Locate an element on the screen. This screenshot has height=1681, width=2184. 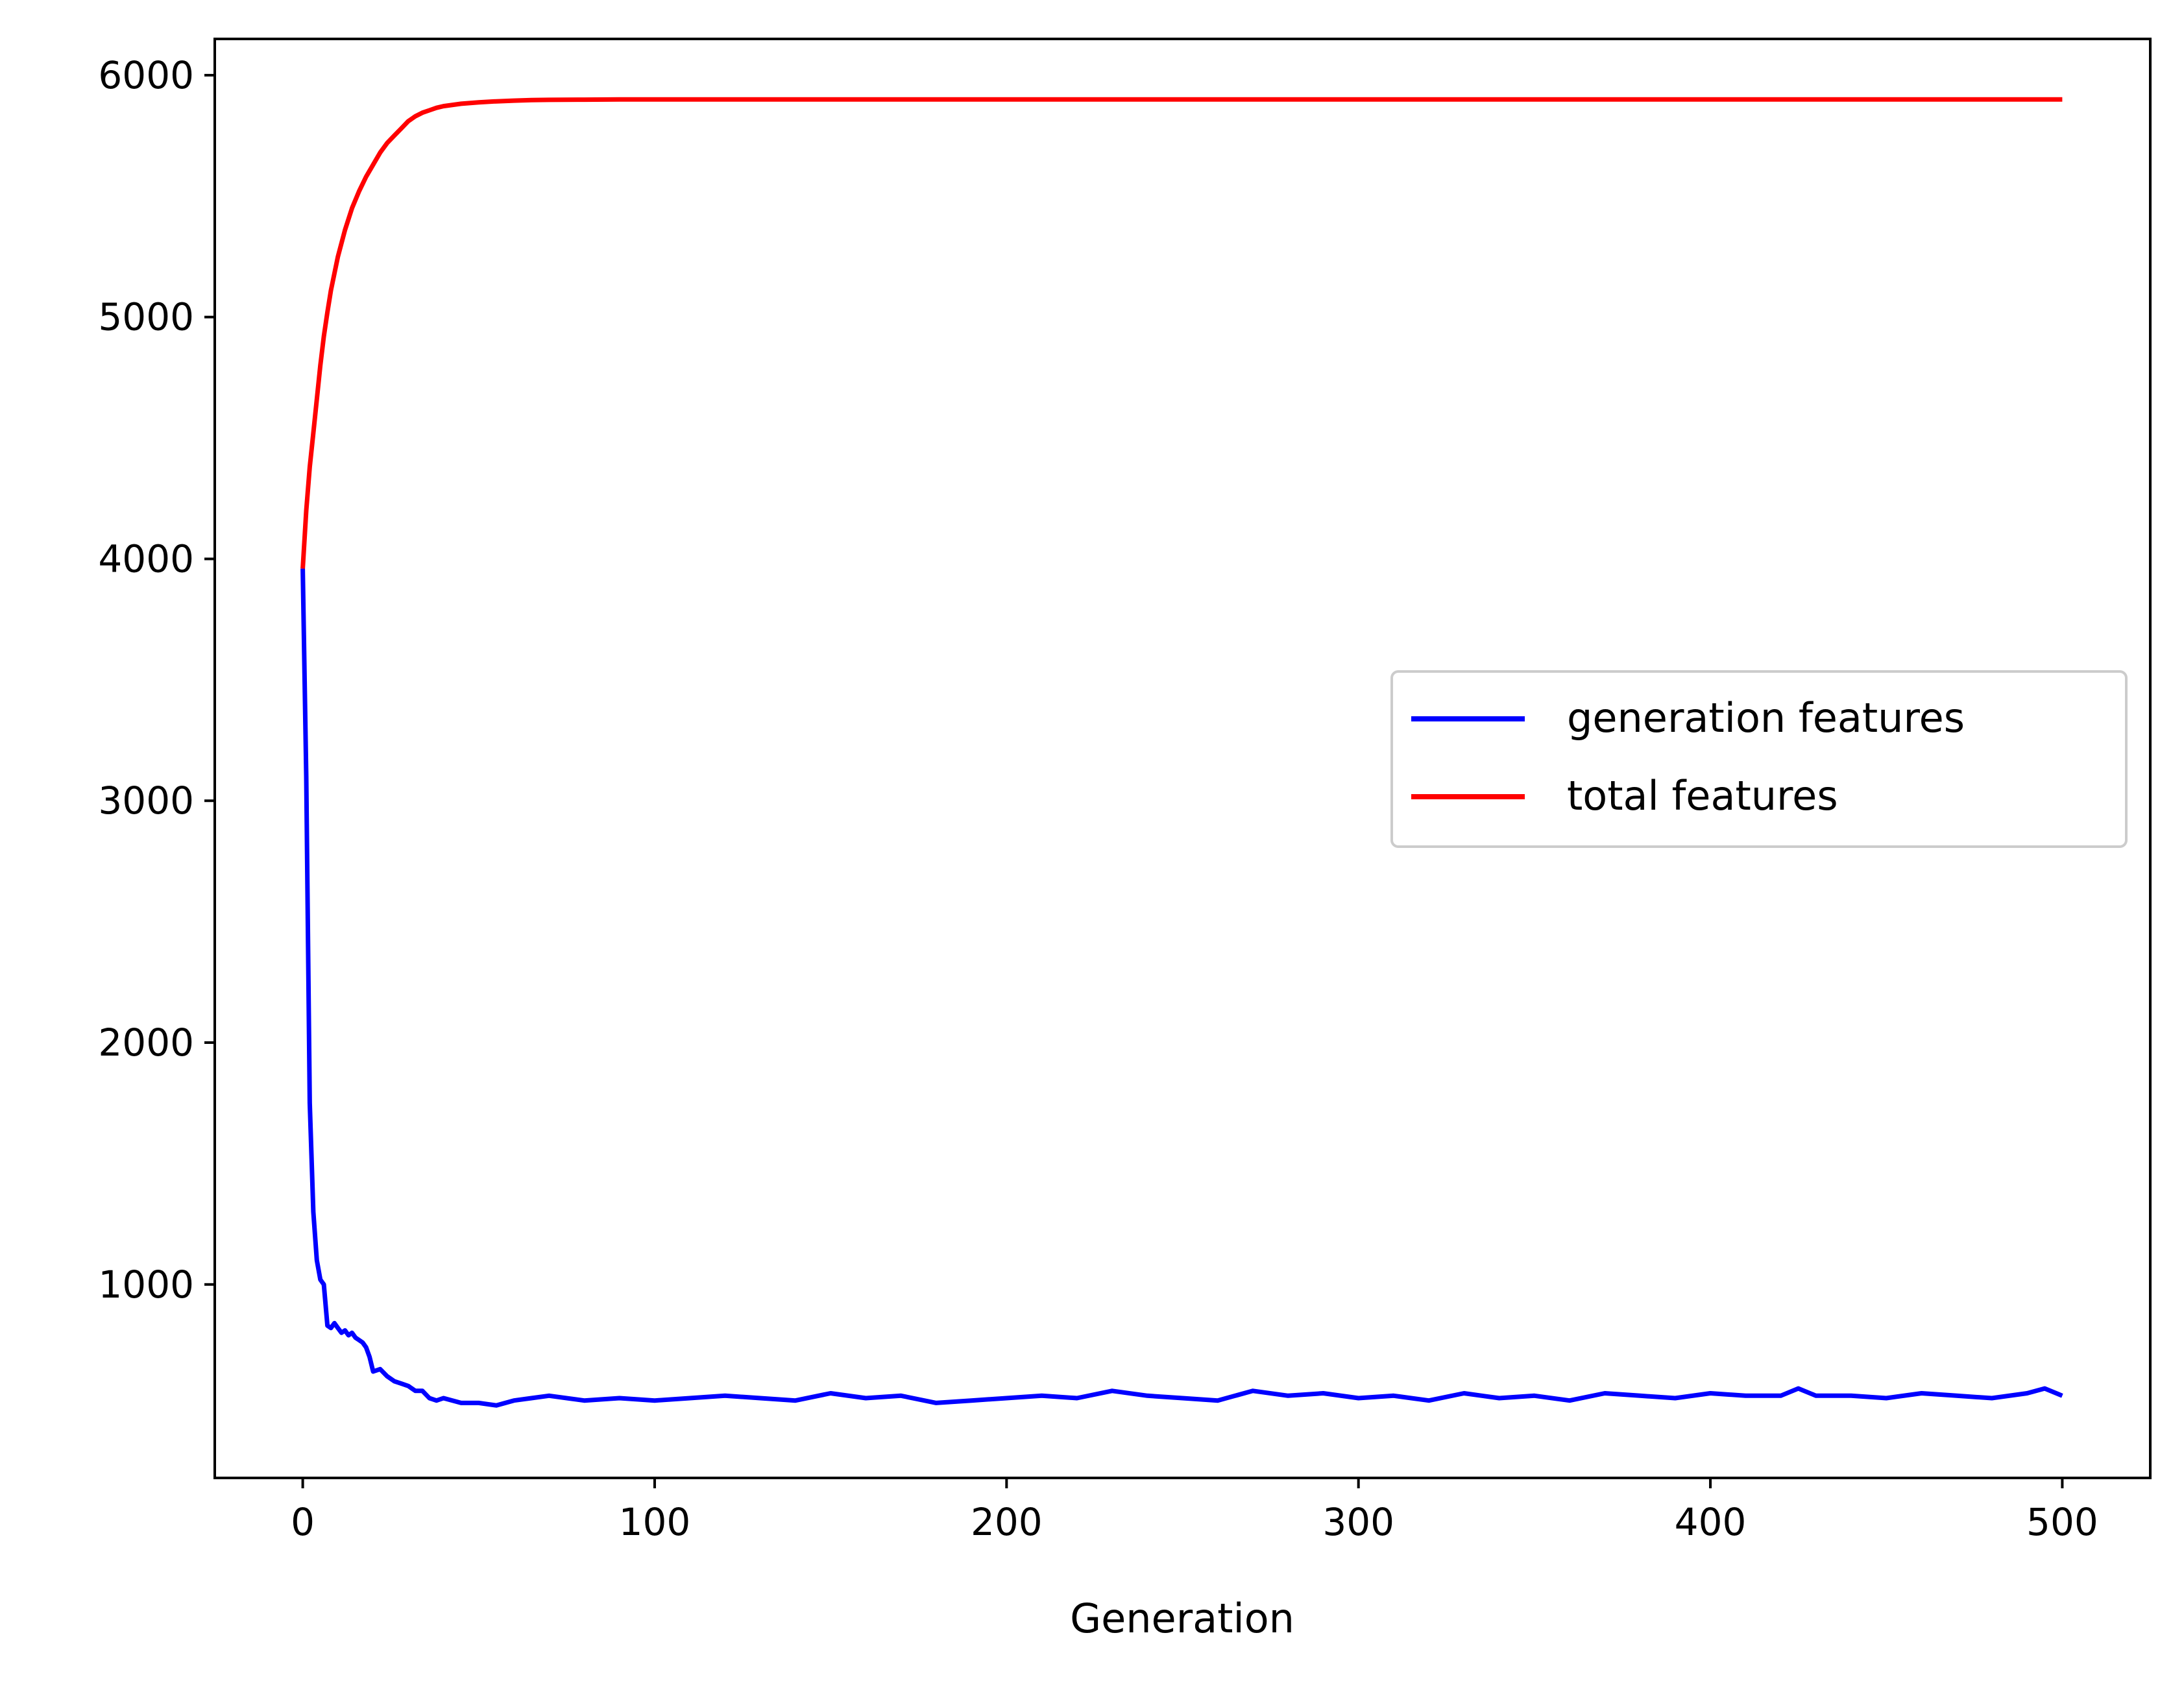
y-tick-label-2000: 2000 is located at coordinates (146, 1043).